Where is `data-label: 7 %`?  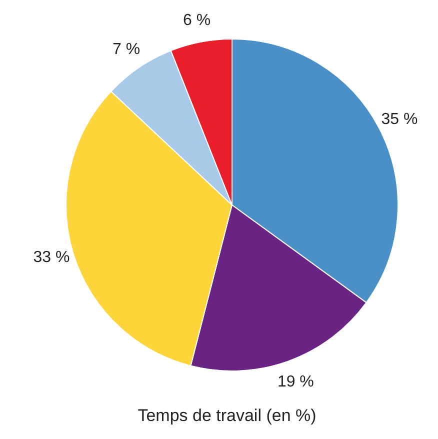 data-label: 7 % is located at coordinates (126, 49).